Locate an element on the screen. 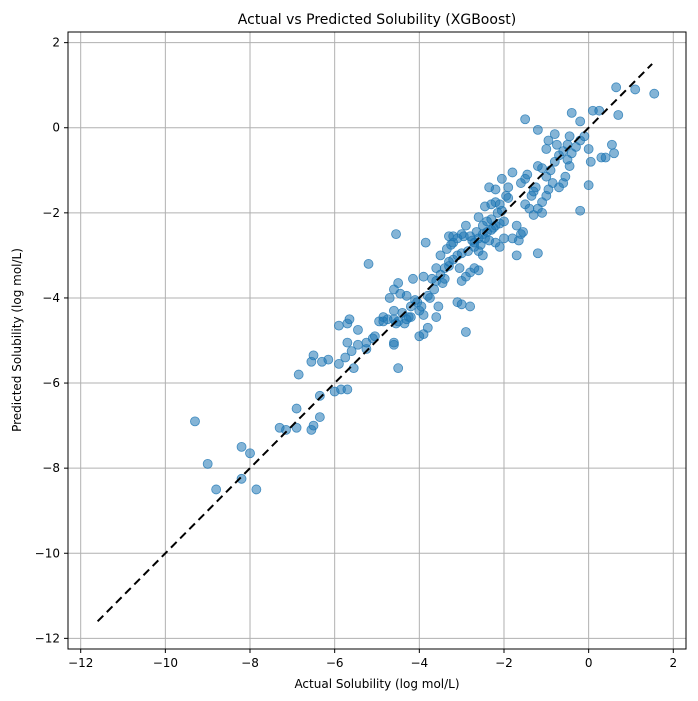 The height and width of the screenshot is (701, 698). y-tick-label: −12 is located at coordinates (47, 638).